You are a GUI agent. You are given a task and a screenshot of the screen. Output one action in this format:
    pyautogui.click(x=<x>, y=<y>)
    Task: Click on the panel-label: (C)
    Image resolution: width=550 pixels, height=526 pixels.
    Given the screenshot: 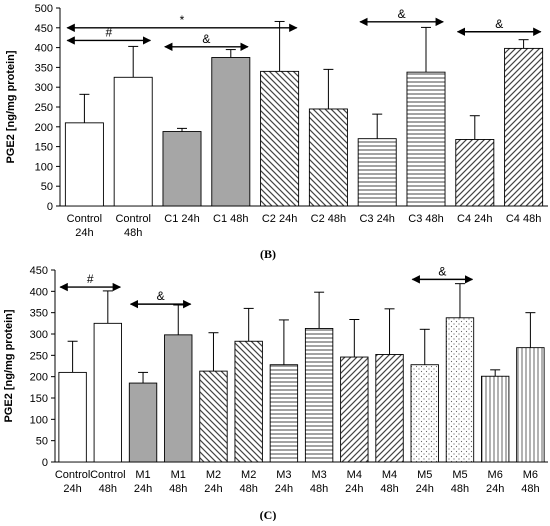 What is the action you would take?
    pyautogui.click(x=268, y=514)
    